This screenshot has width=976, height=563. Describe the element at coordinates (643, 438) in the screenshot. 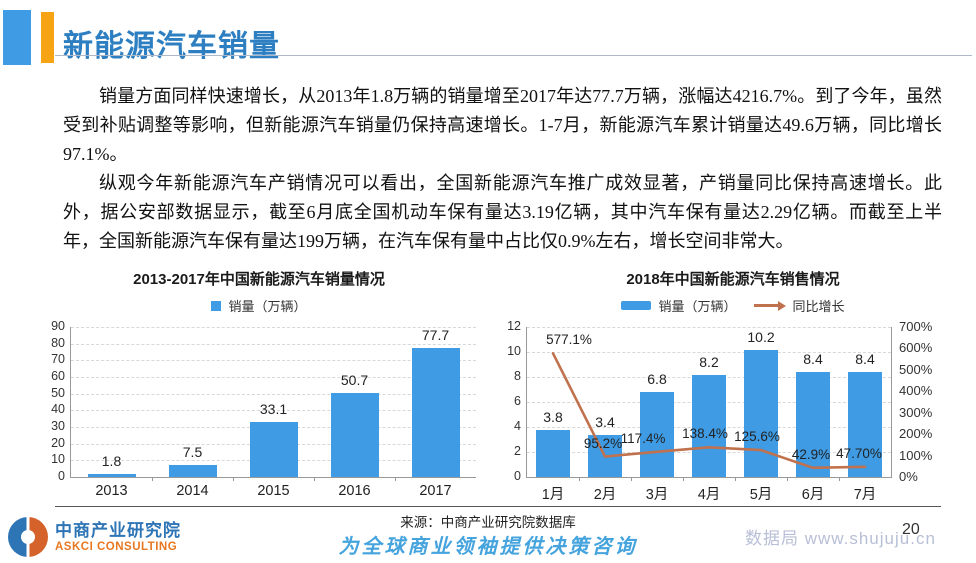

I see `growth-value-label: 117.4%` at that location.